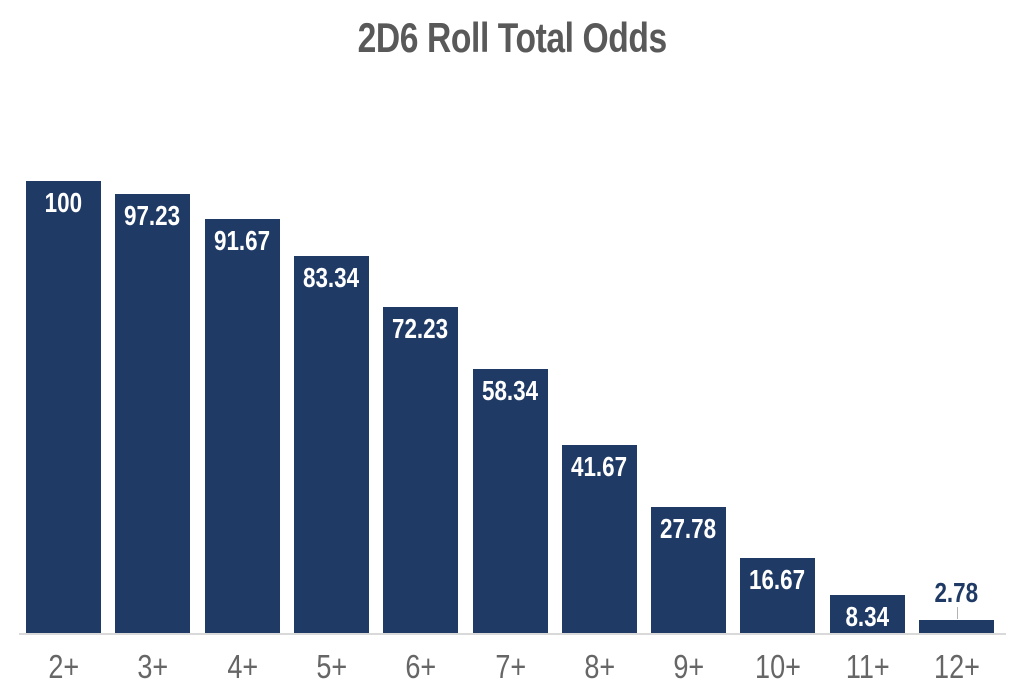  I want to click on x-axis-line, so click(512, 634).